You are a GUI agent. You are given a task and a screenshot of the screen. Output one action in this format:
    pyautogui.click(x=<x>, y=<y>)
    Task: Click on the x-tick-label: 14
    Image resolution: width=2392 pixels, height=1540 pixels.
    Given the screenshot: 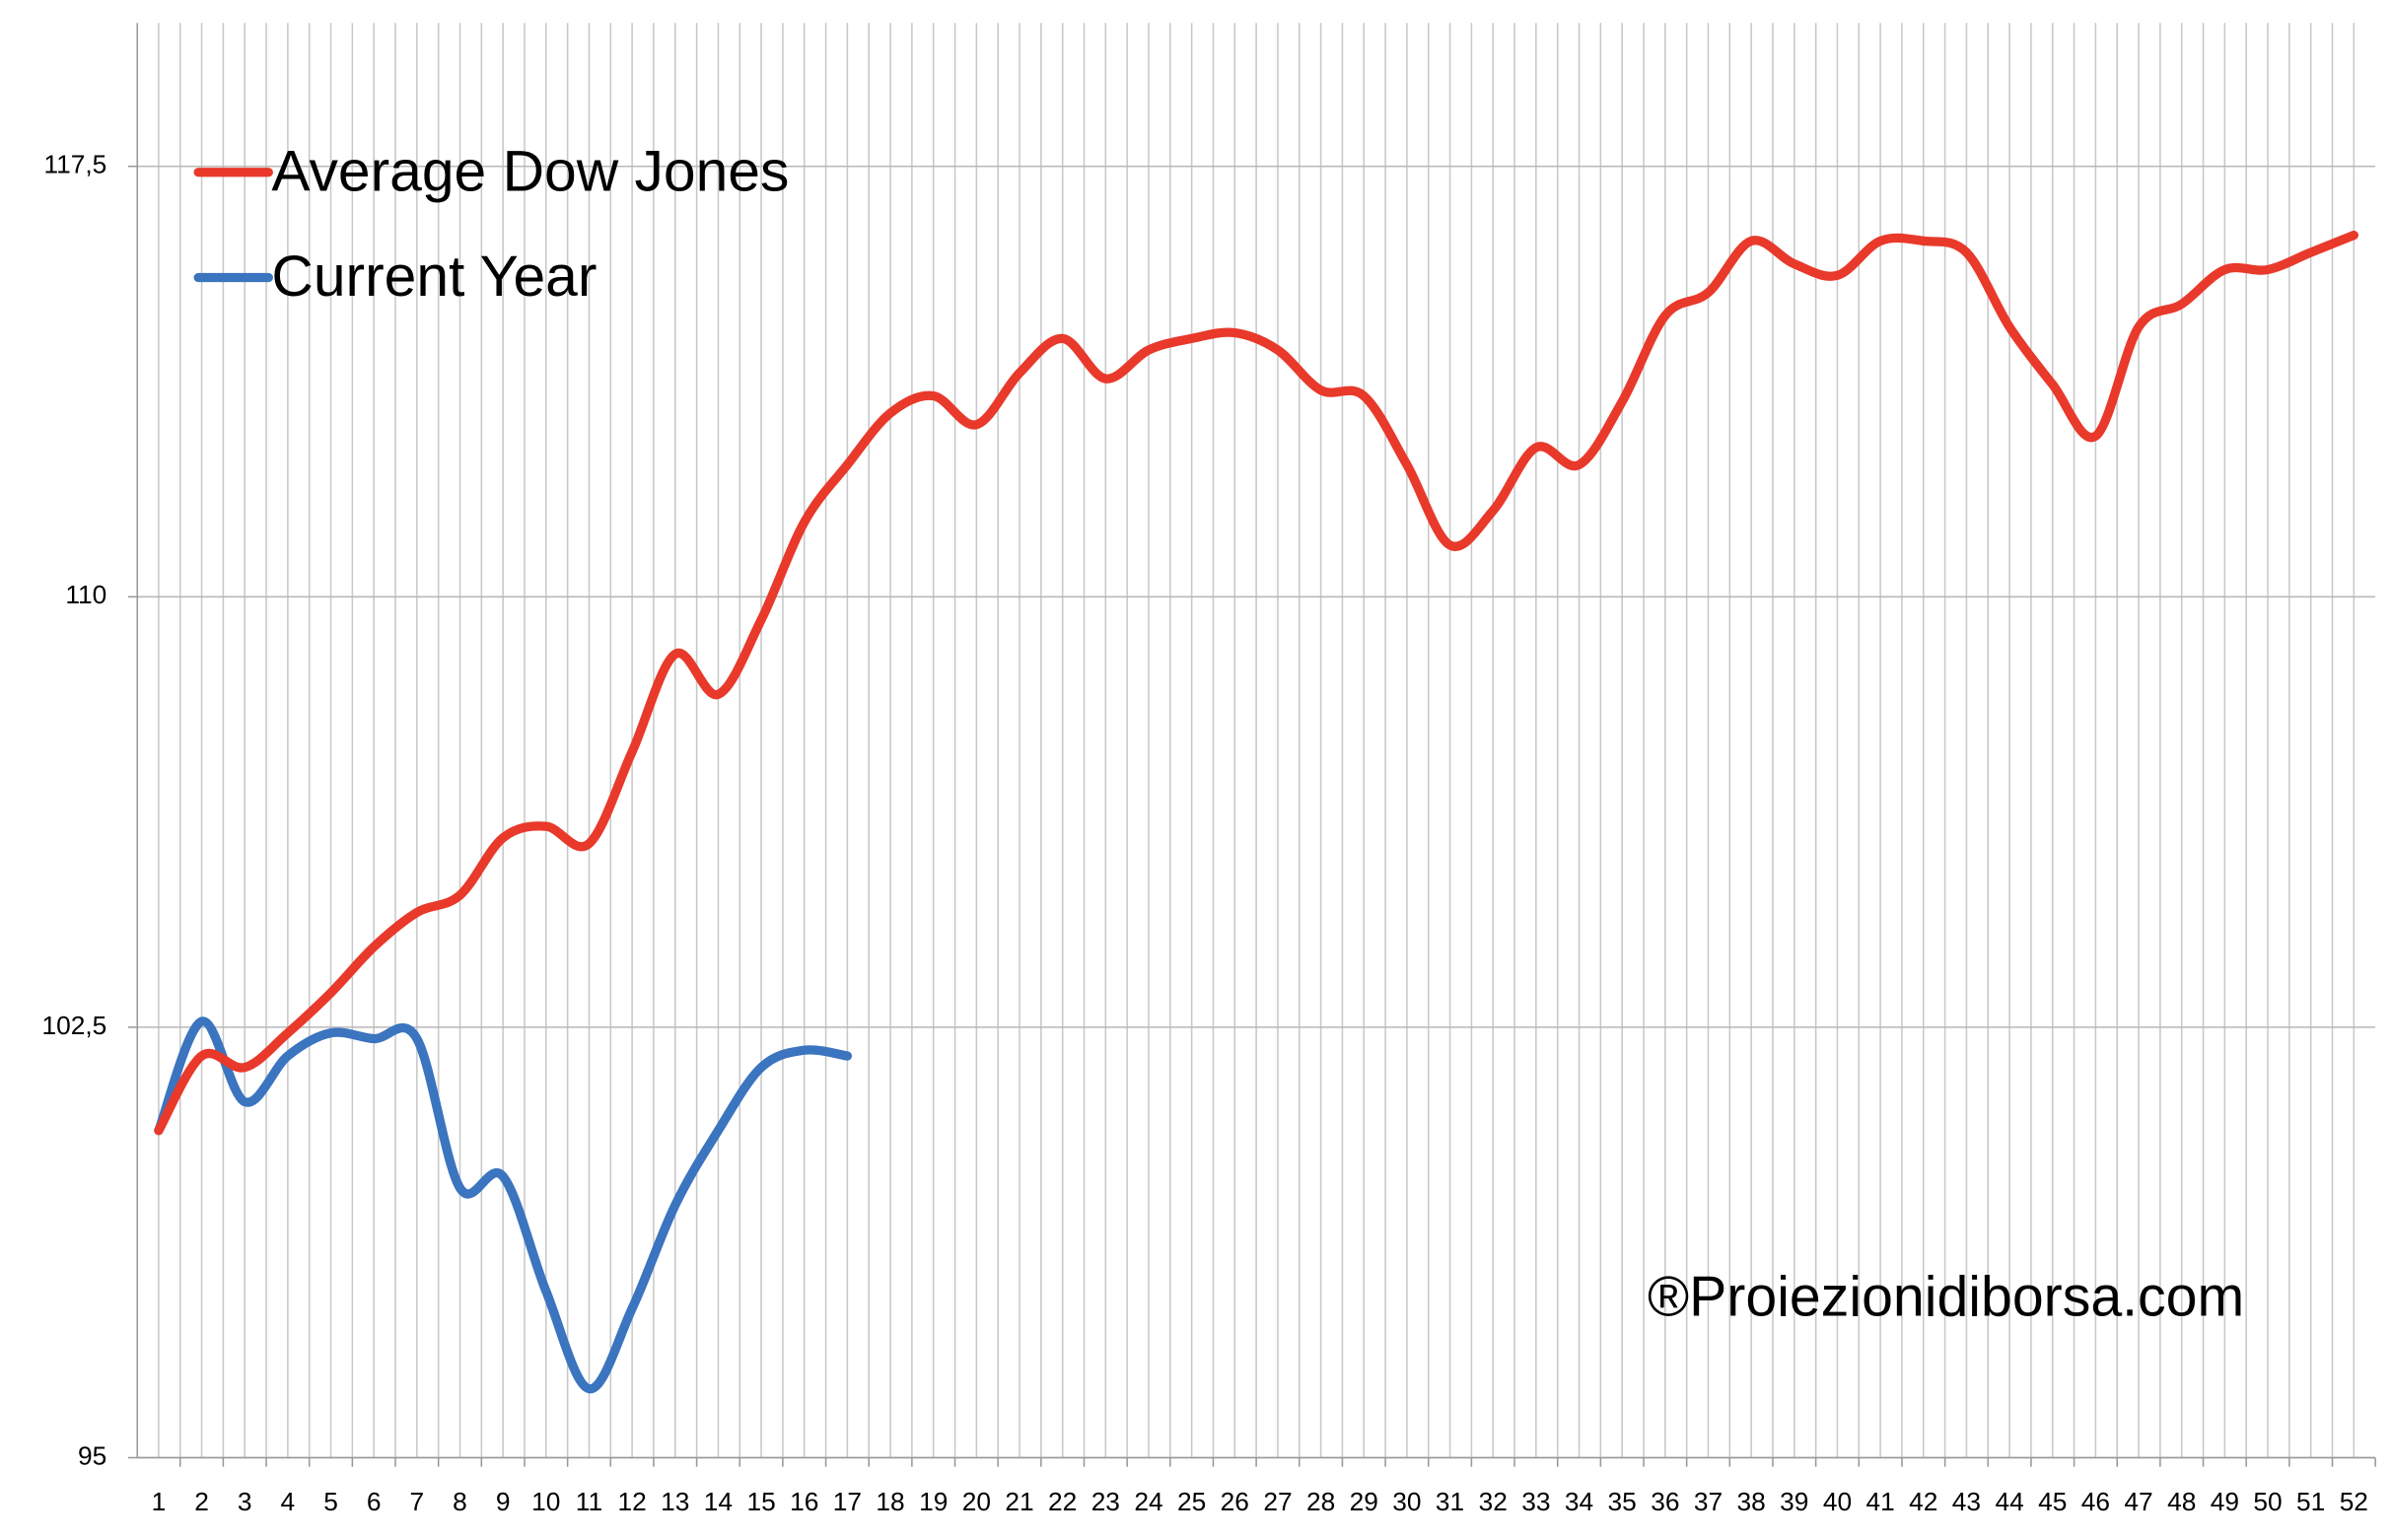 What is the action you would take?
    pyautogui.click(x=718, y=1501)
    